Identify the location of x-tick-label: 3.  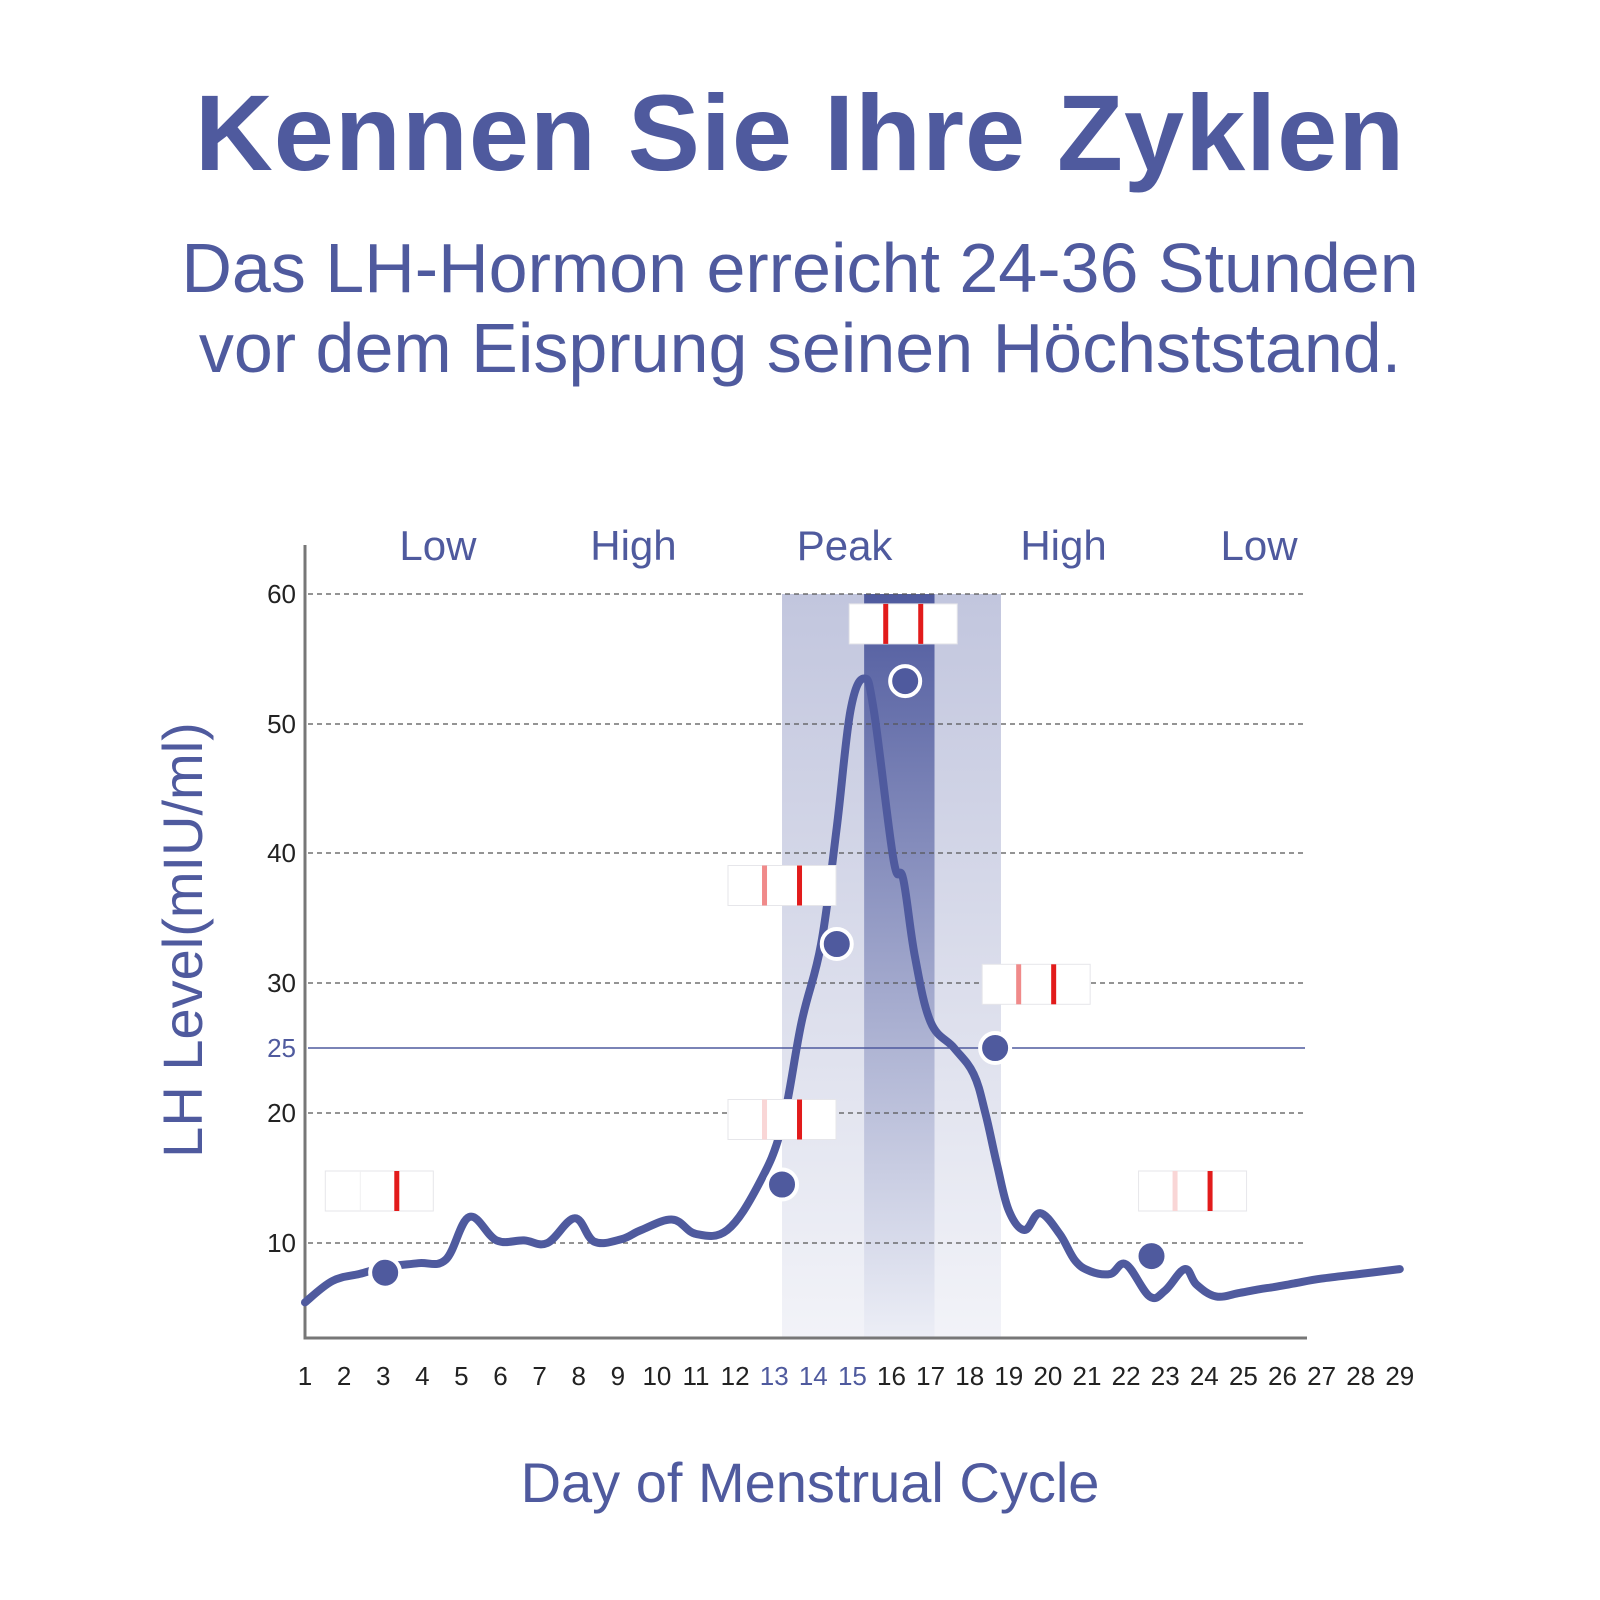
(383, 1376).